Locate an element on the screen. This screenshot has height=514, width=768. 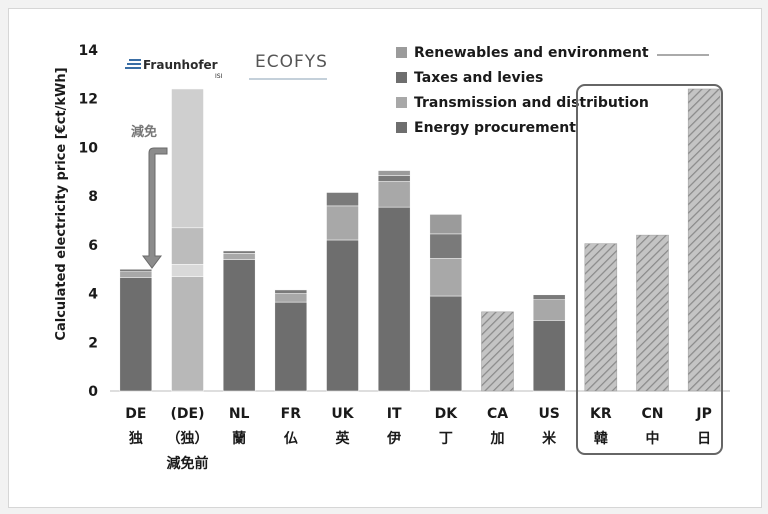
highlight-box-asia is located at coordinates (649, 269).